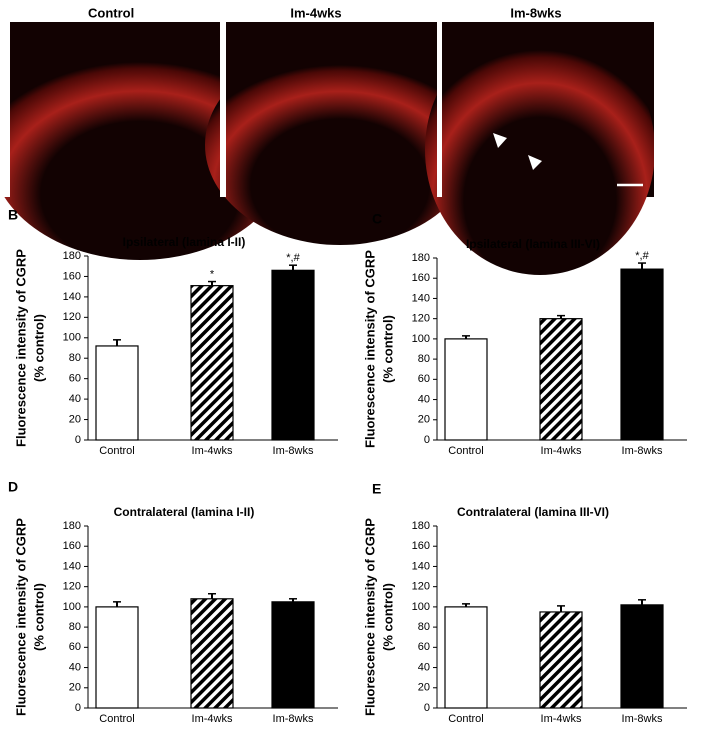  Describe the element at coordinates (315, 12) in the screenshot. I see `image-label: Im-4wks` at that location.